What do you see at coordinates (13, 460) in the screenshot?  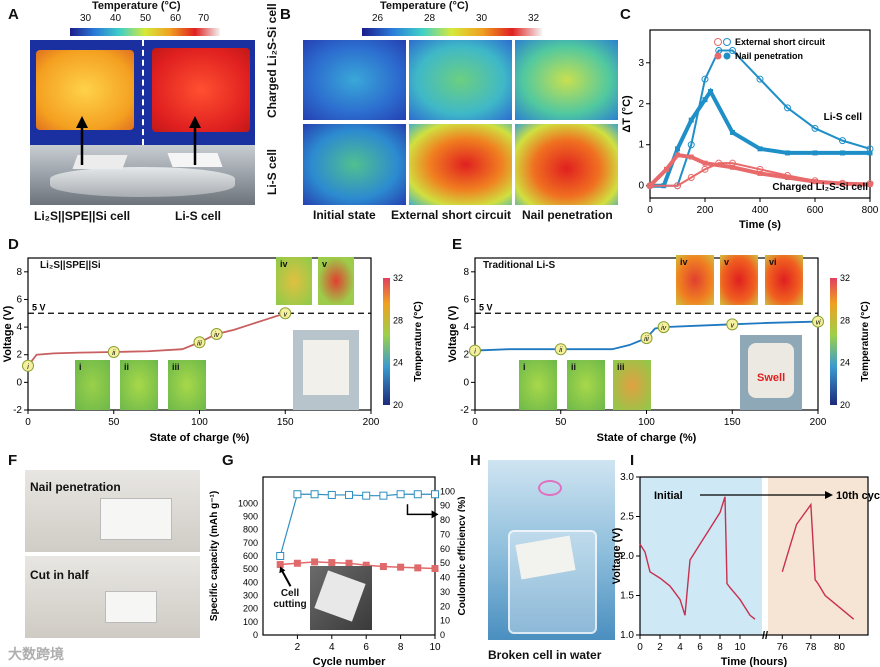 I see `panel-label-f: F` at bounding box center [13, 460].